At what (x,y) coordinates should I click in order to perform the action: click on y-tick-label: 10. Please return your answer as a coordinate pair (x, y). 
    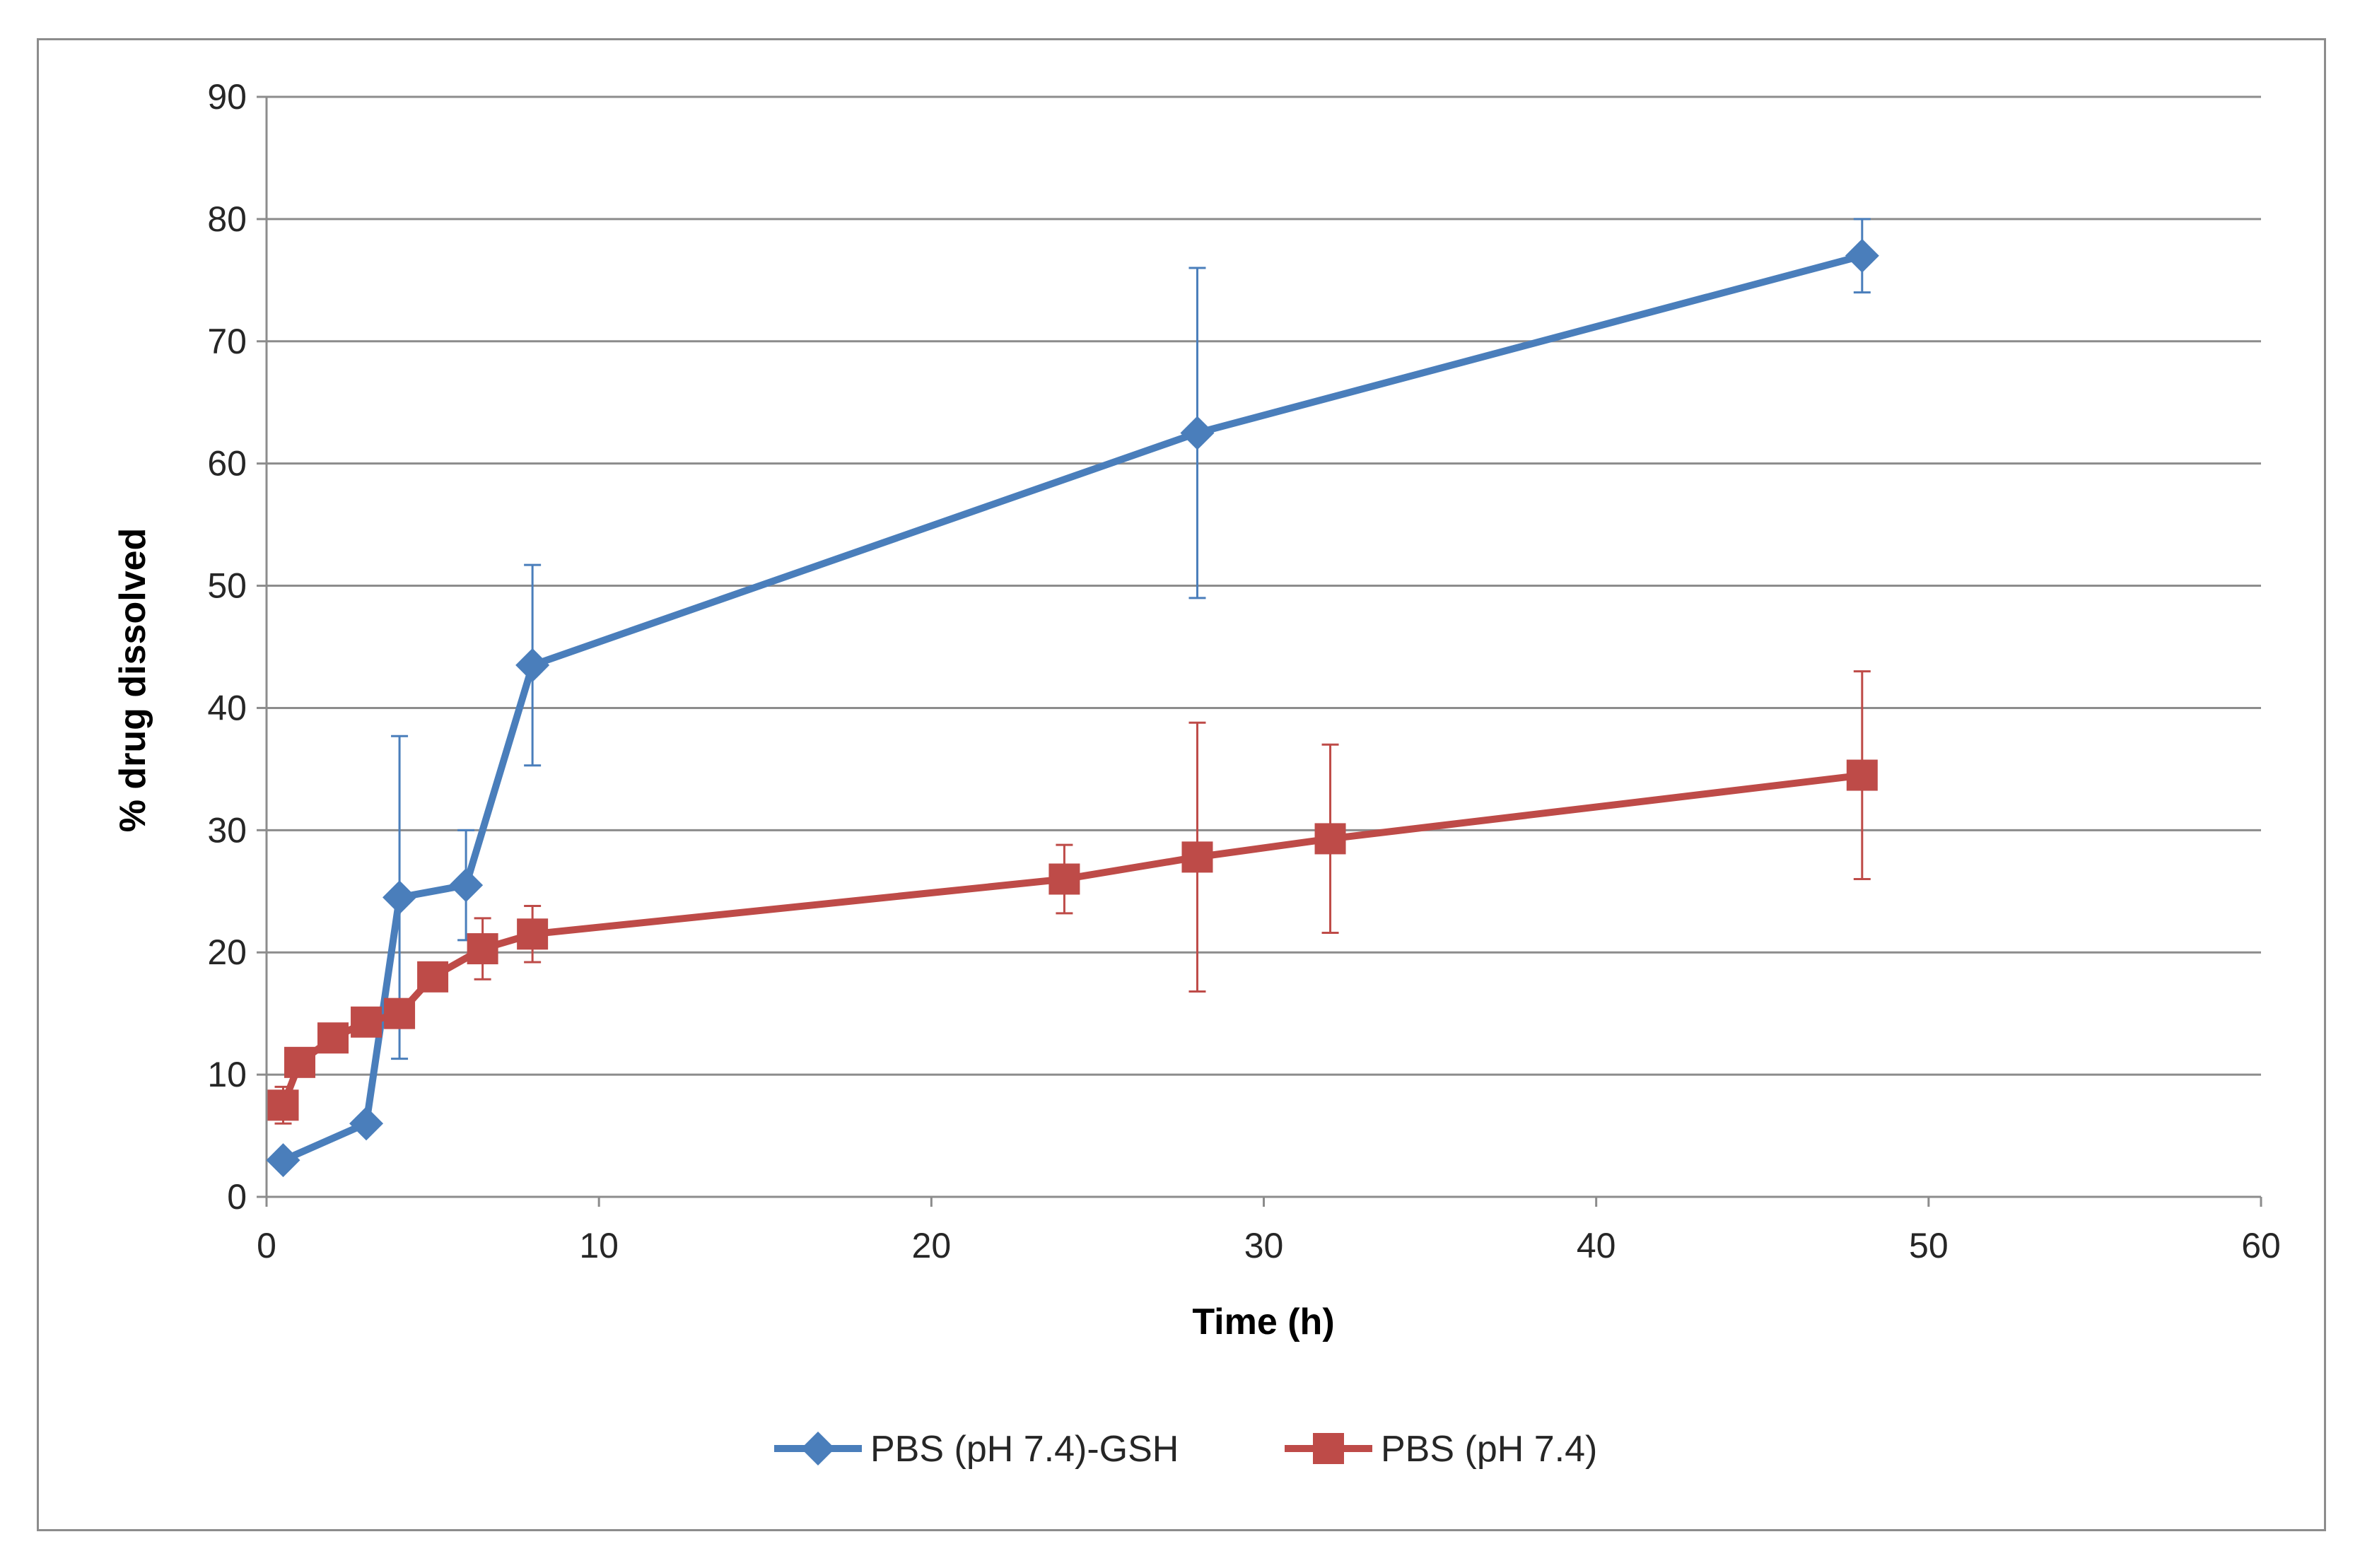
    Looking at the image, I should click on (227, 1074).